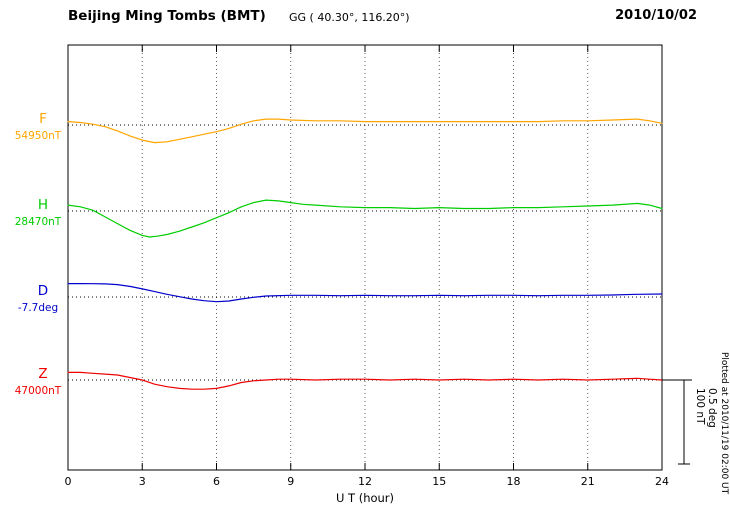  I want to click on series-baseline-value-h: 28470nT, so click(38, 222).